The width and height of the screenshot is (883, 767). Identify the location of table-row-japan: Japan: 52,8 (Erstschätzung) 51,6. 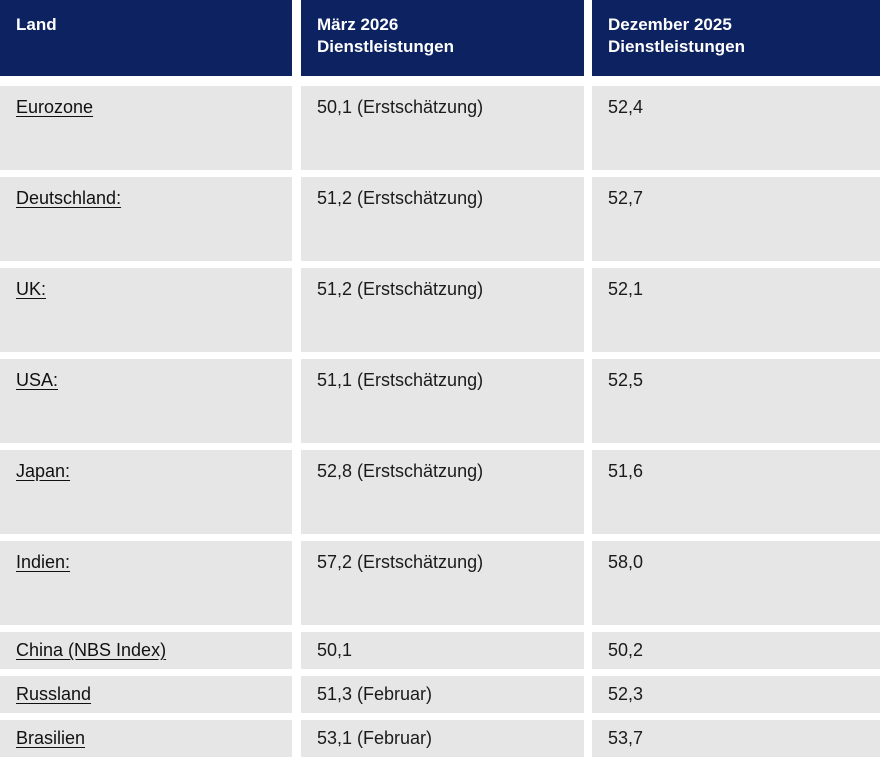
(440, 492).